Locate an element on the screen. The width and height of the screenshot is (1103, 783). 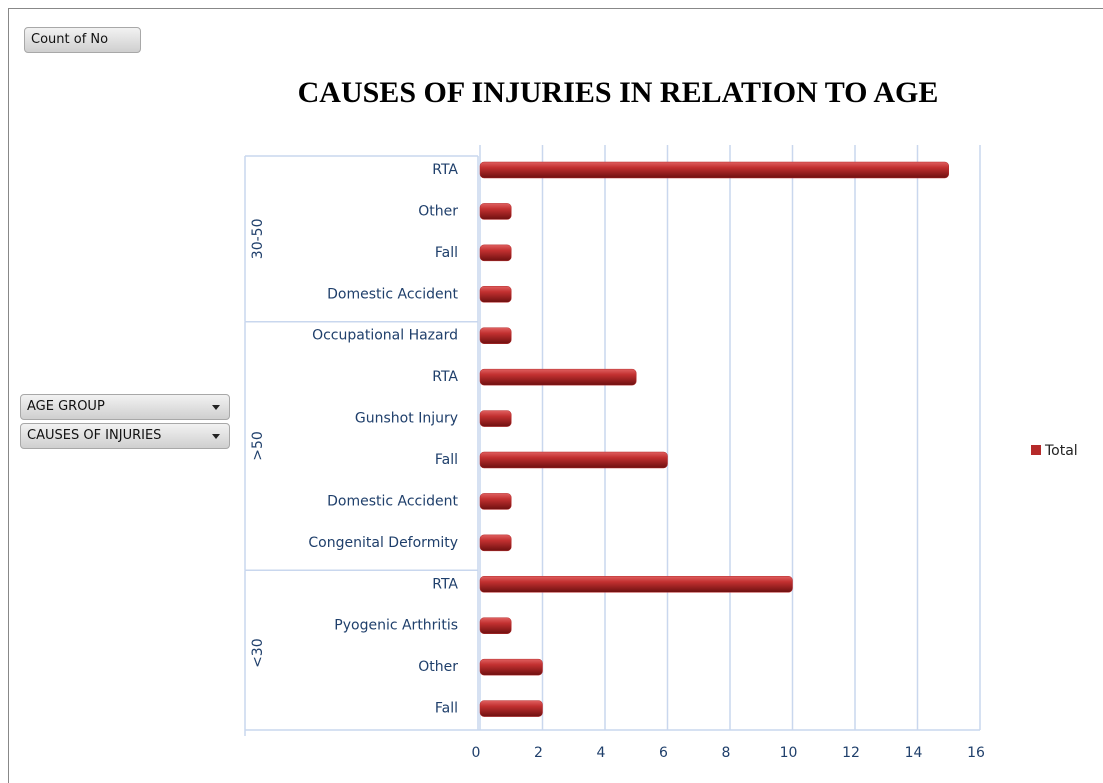
x-tick-label: 12 is located at coordinates (851, 753).